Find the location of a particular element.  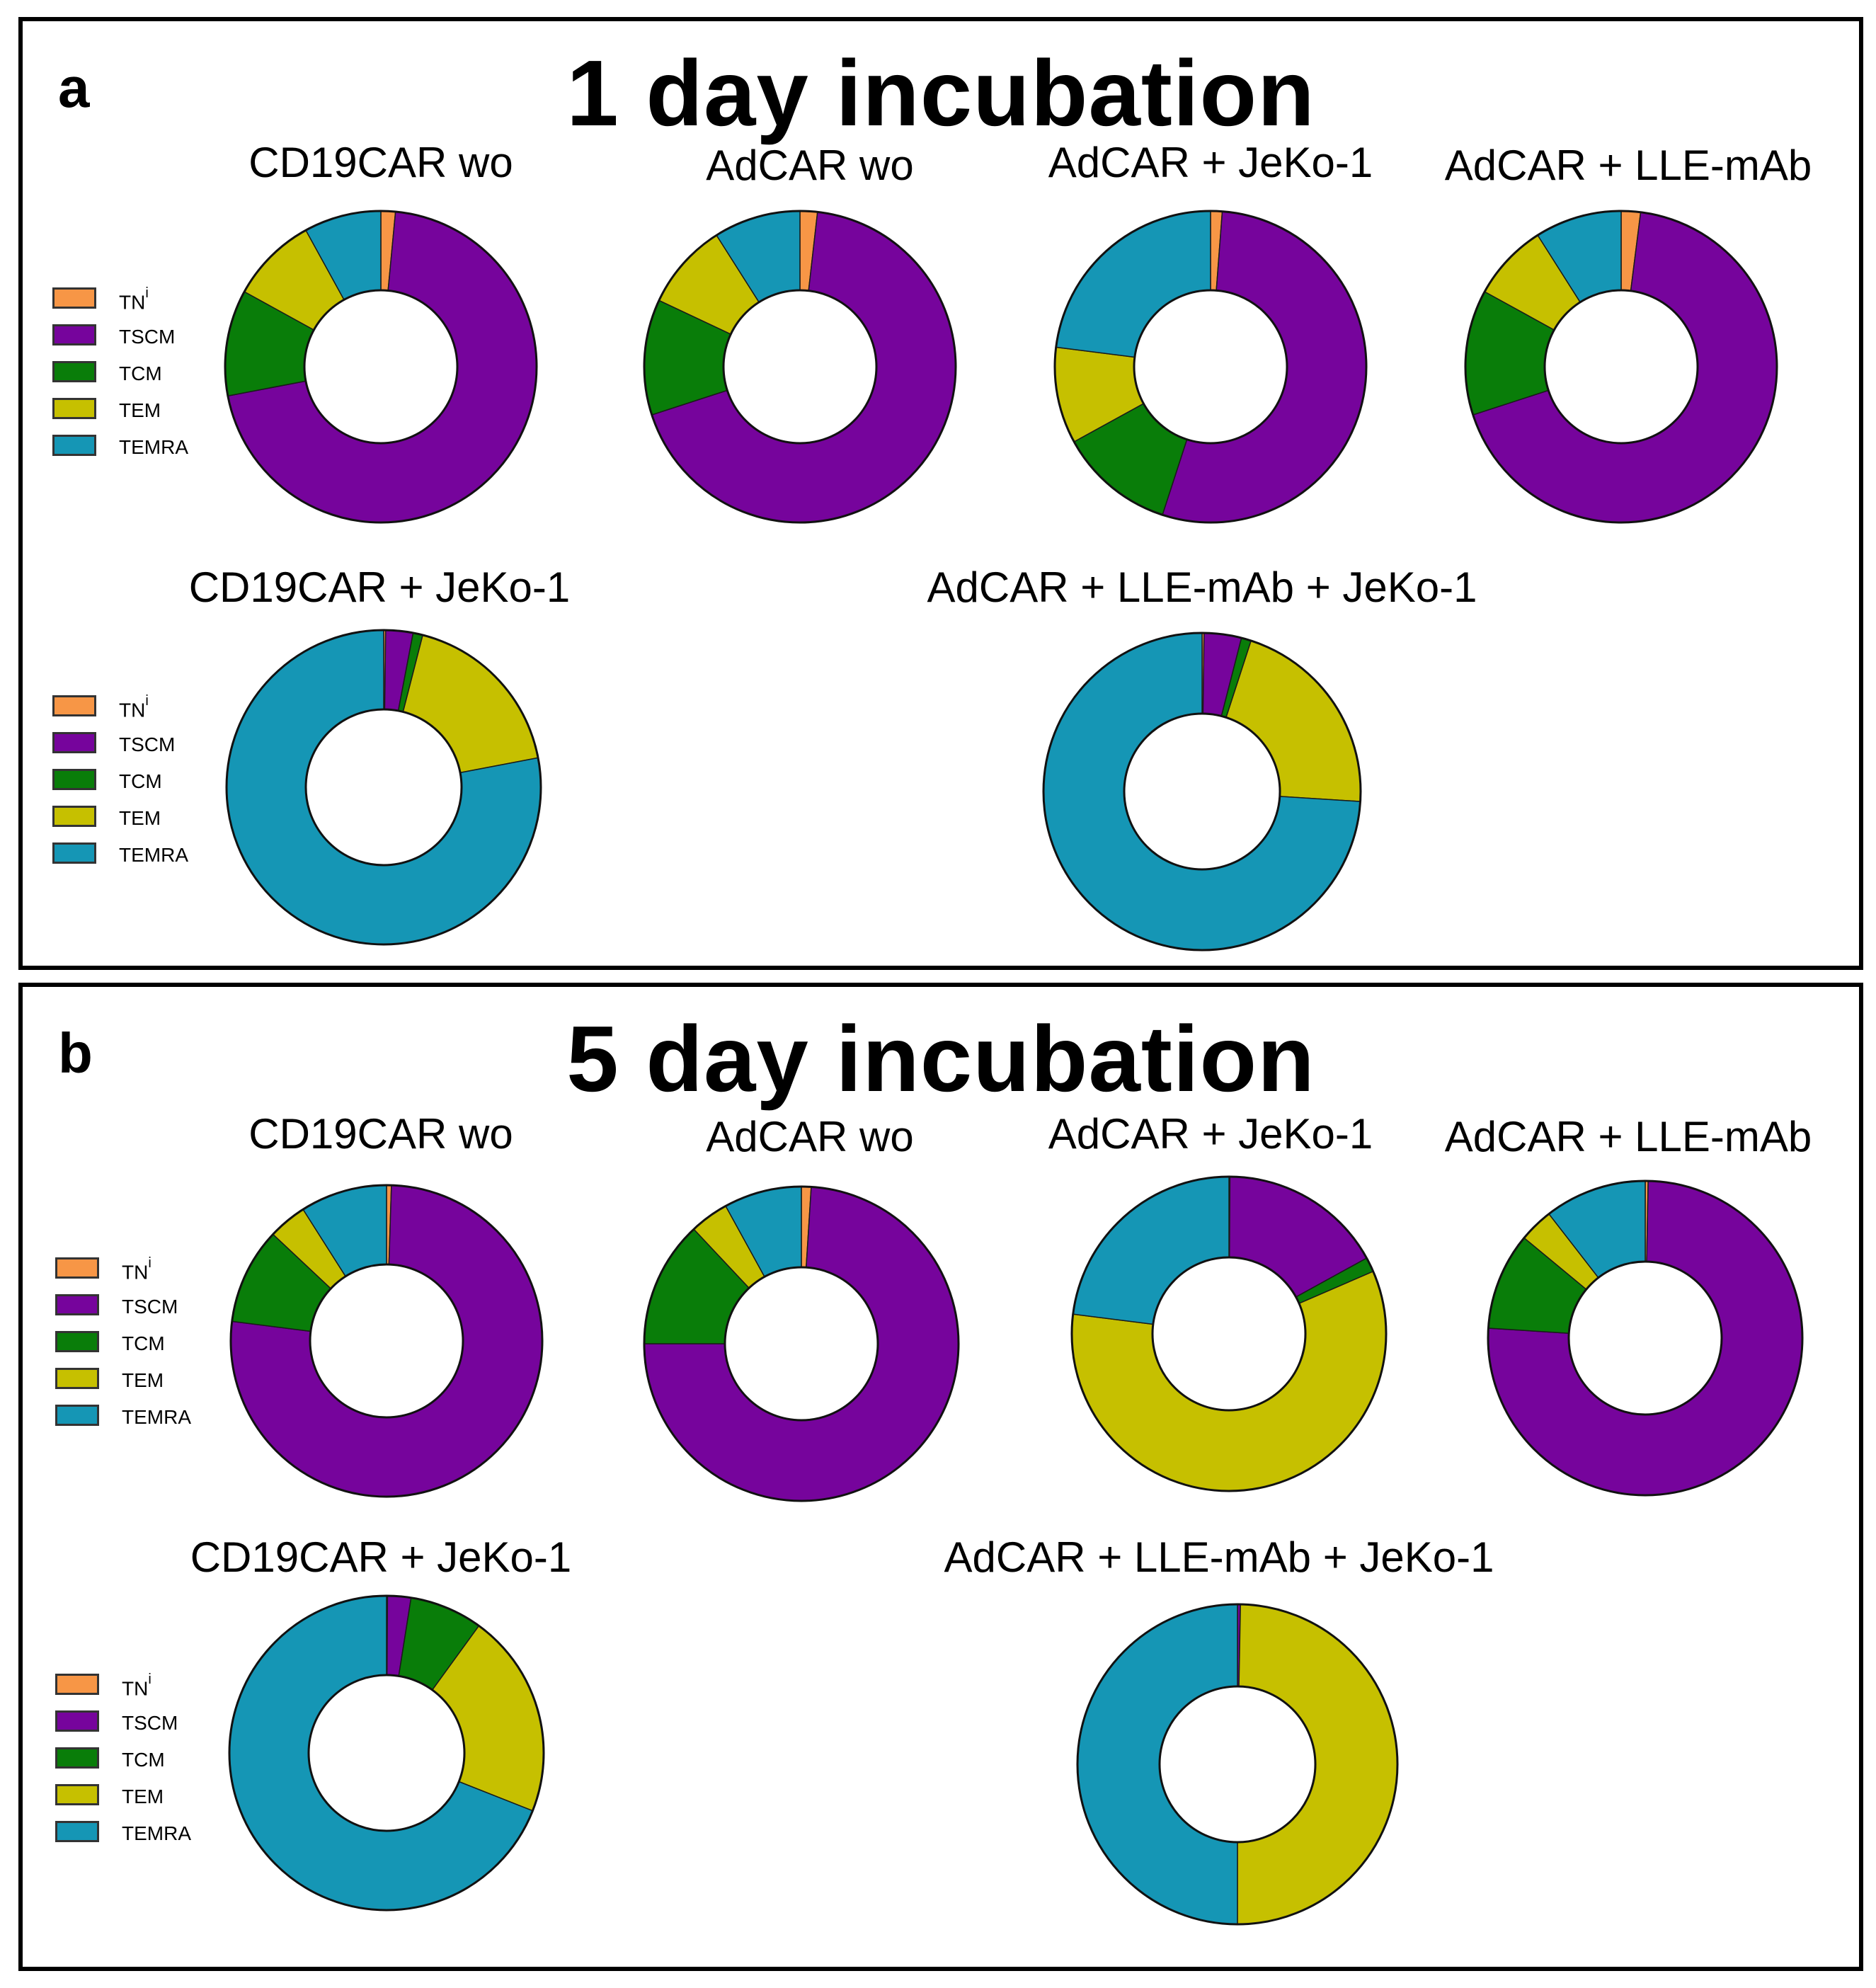

donut-chart-panel-a-adcar-lle-mab is located at coordinates (1621, 367).